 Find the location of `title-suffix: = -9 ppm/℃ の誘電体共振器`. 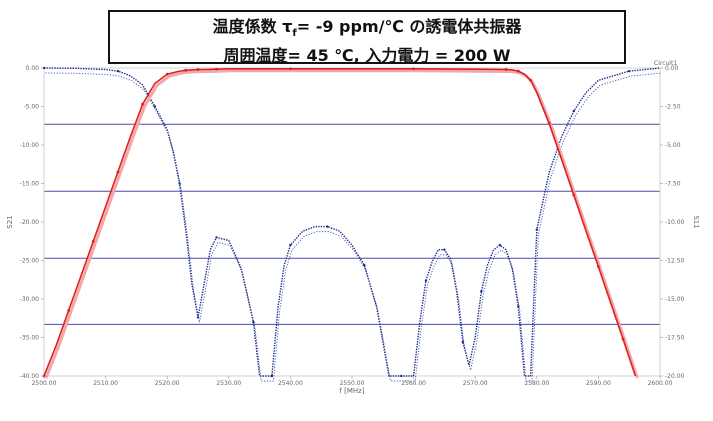

title-suffix: = -9 ppm/℃ の誘電体共振器 is located at coordinates (409, 26).